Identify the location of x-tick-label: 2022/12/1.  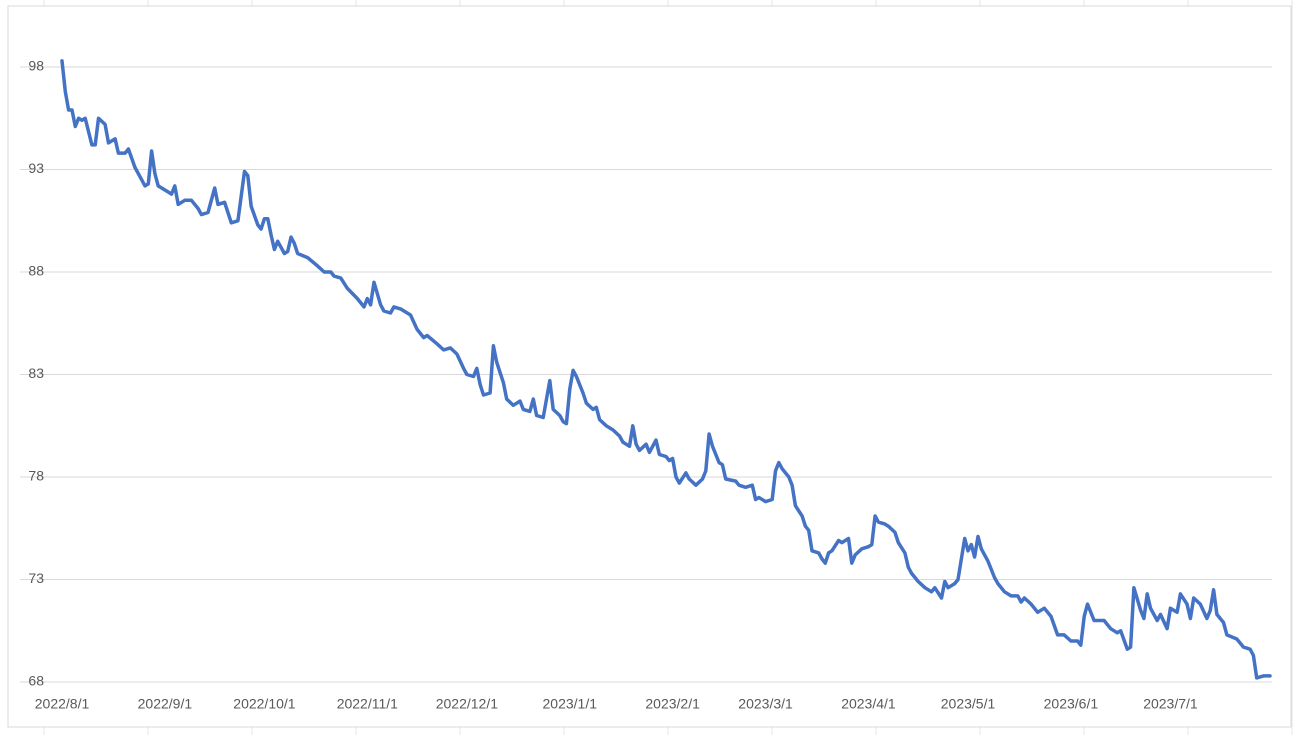
(467, 704).